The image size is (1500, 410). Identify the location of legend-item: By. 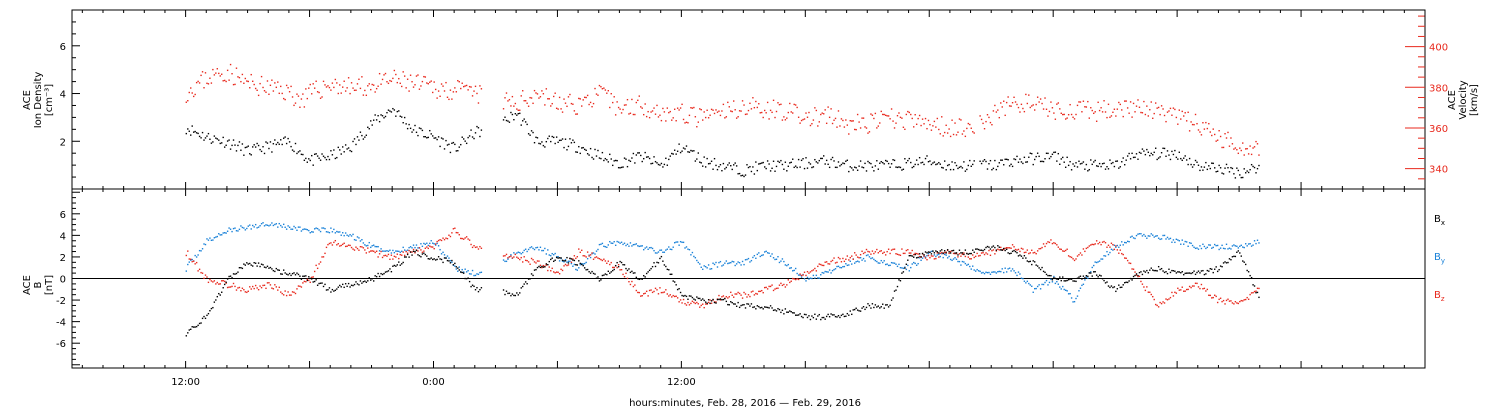
(1439, 258).